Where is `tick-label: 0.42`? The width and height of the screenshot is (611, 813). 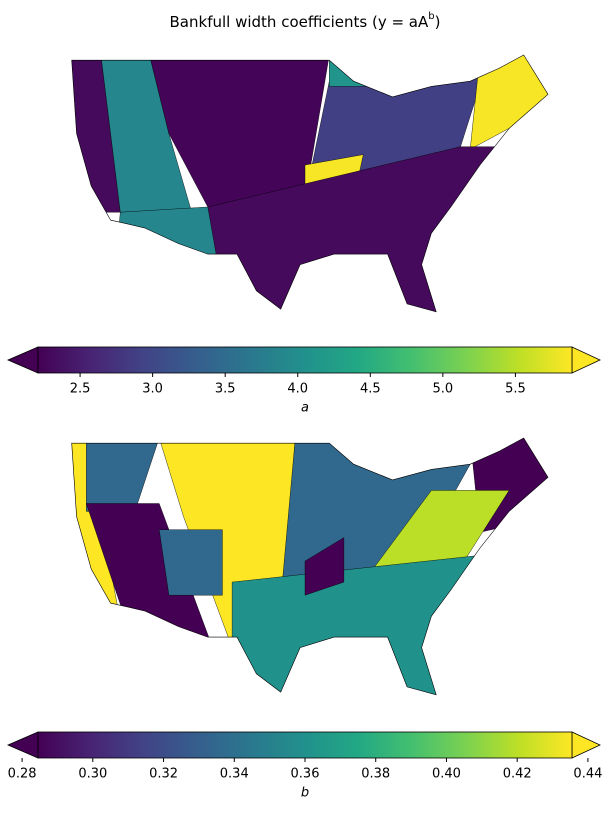 tick-label: 0.42 is located at coordinates (517, 774).